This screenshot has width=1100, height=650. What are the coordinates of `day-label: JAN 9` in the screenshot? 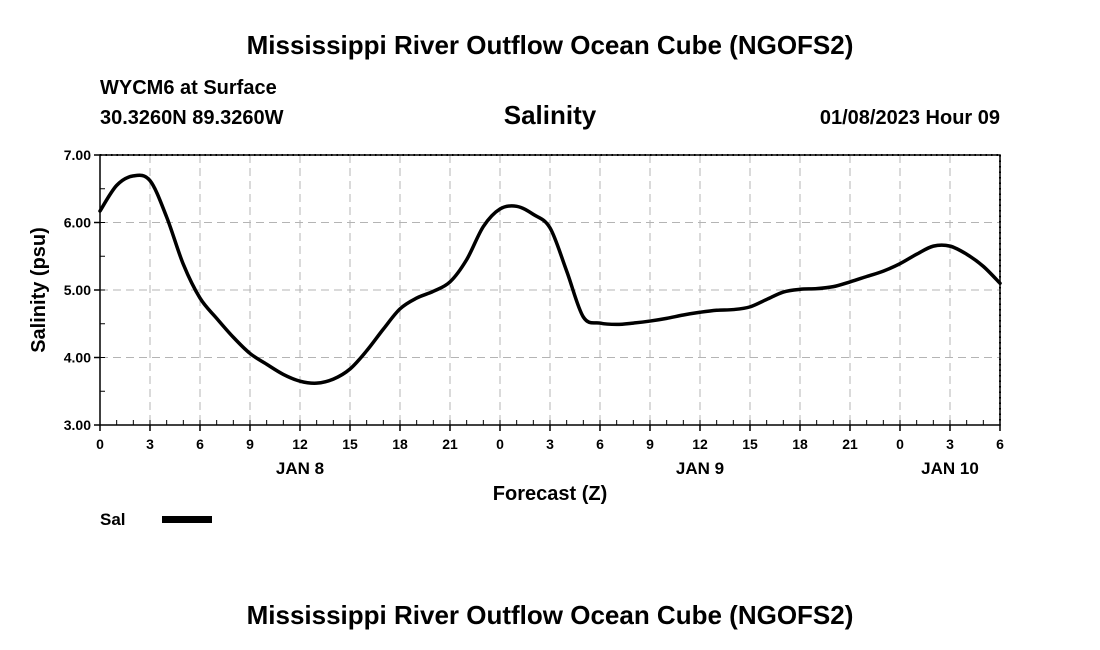 It's located at (700, 468).